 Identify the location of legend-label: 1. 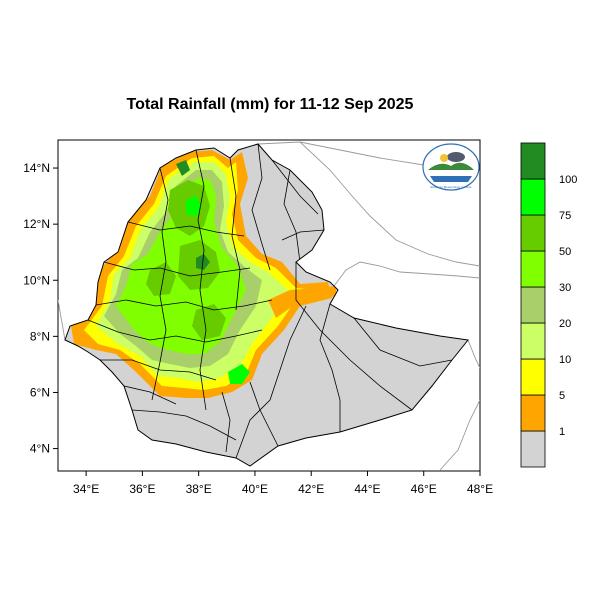
(562, 432).